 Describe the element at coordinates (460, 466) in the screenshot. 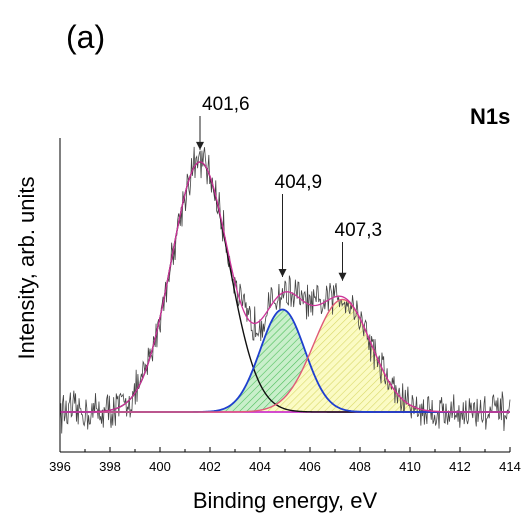

I see `x-tick-label-412: 412` at that location.